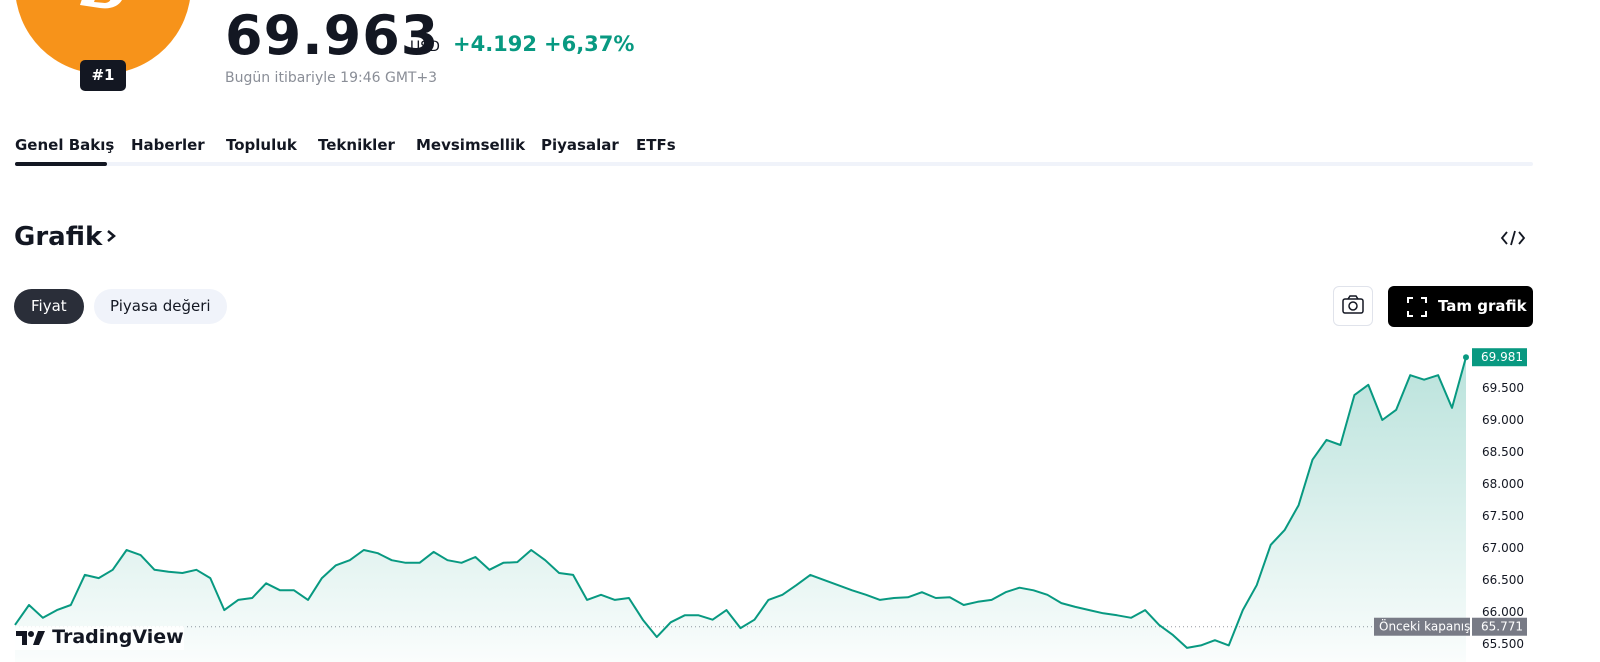 This screenshot has width=1600, height=662. What do you see at coordinates (65, 145) in the screenshot?
I see `tab: Genel Bakış` at bounding box center [65, 145].